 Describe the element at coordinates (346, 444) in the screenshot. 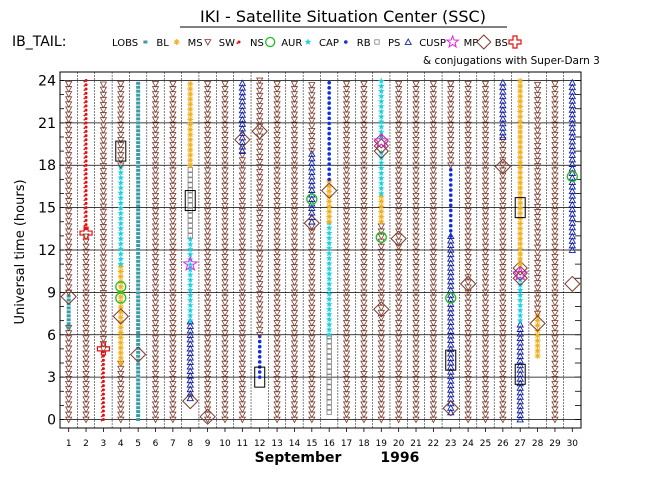

I see `x-tick-label: 17` at that location.